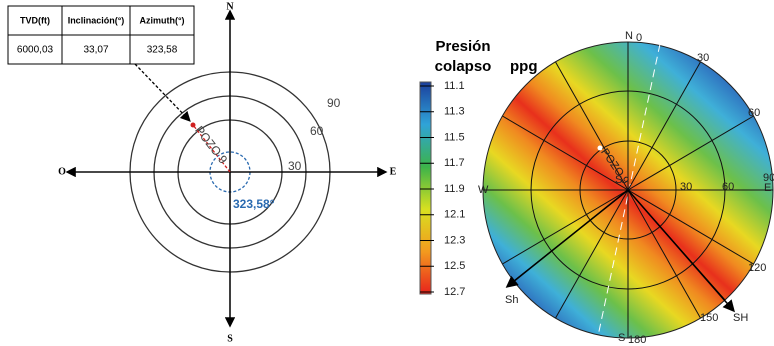 Image resolution: width=774 pixels, height=346 pixels. I want to click on colorbar-tick-label: 11.7, so click(454, 163).